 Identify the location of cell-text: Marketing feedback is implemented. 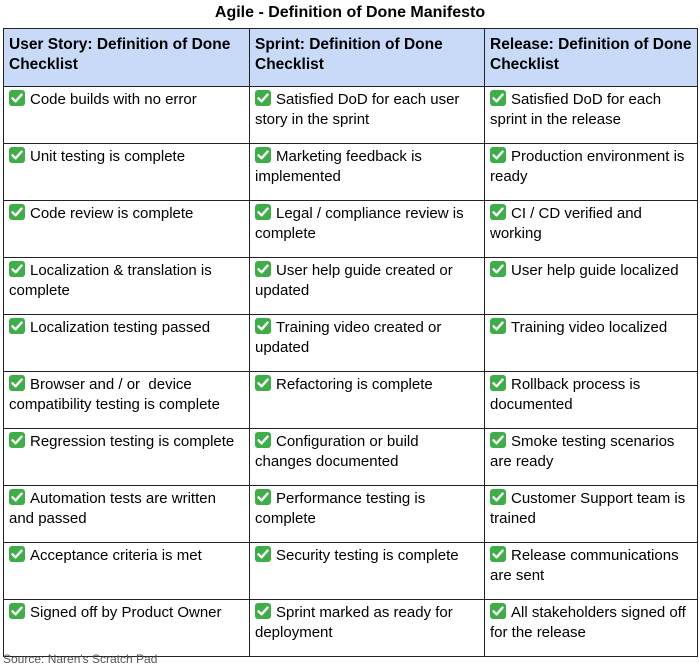
(341, 166).